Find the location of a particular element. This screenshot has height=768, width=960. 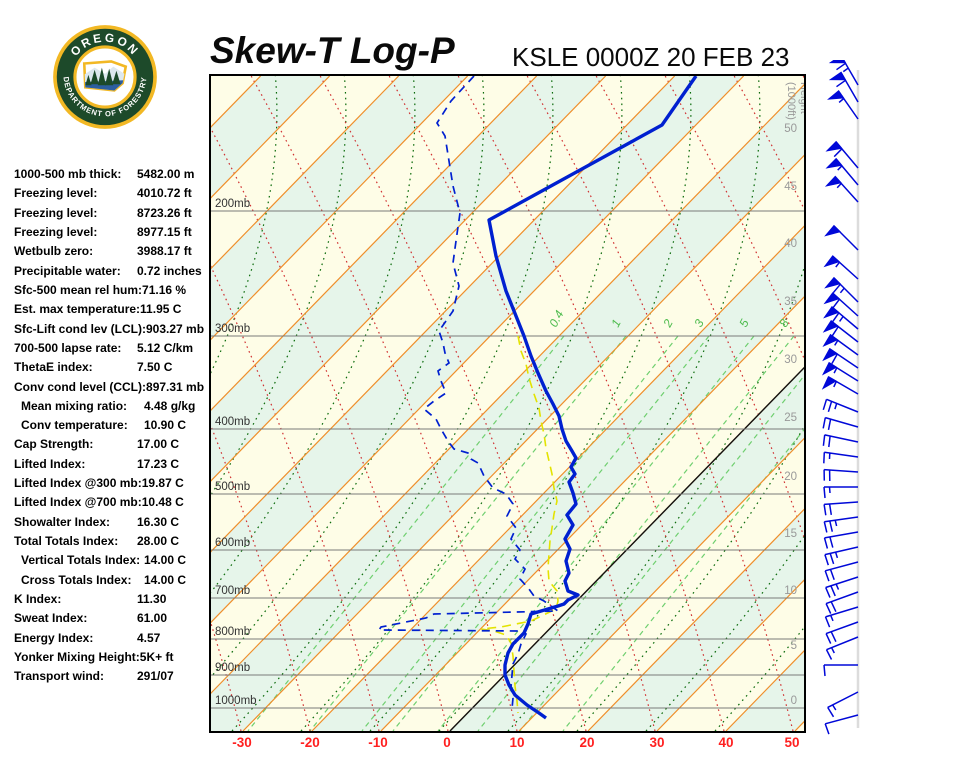

index-row: Mean mixing ratio: 4.48 g/kg is located at coordinates (104, 406).